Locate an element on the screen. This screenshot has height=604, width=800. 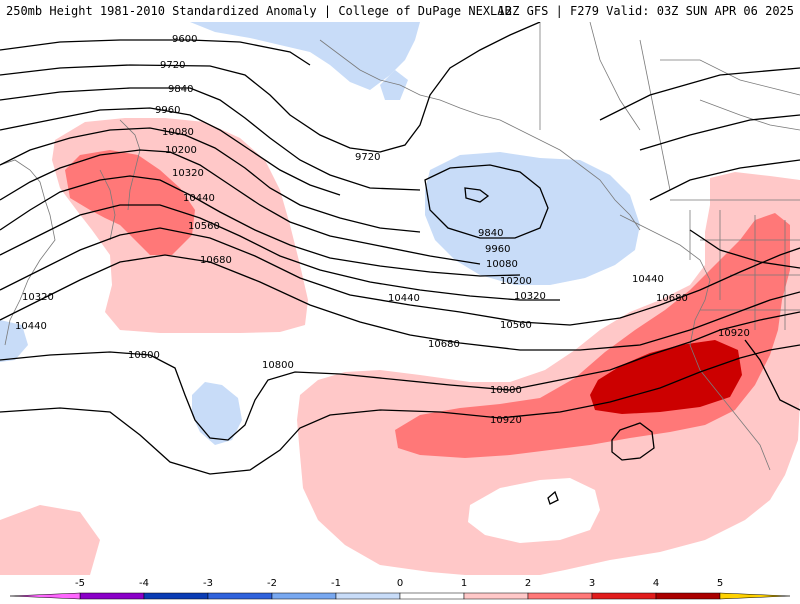
colorbar-svg: -5 -4 -3 -2 -1 0 1 2 3 4 5 is located at coordinates (400, 589).